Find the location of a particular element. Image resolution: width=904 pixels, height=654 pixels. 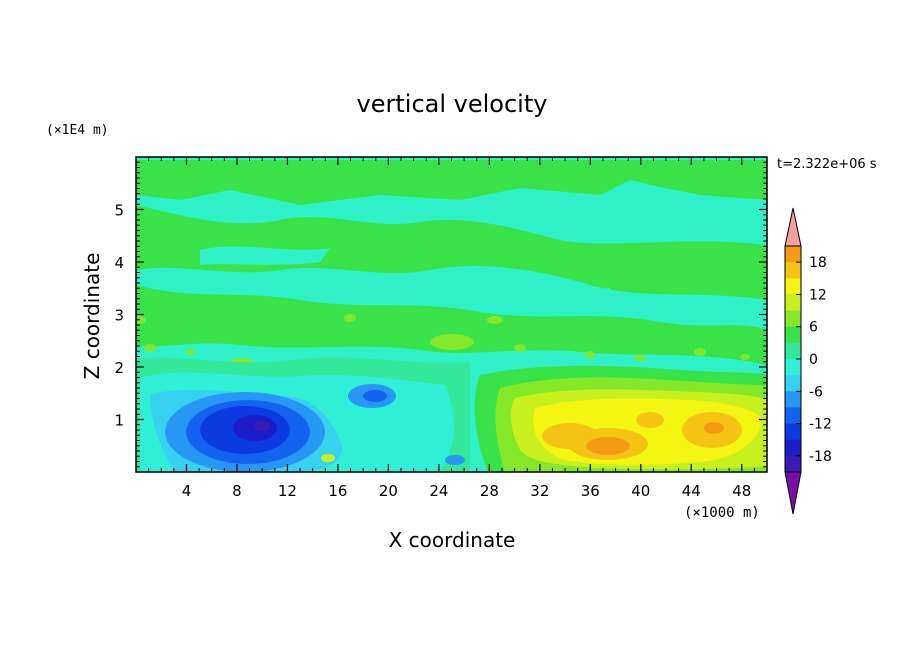

x-tick-label: 40 is located at coordinates (640, 491).